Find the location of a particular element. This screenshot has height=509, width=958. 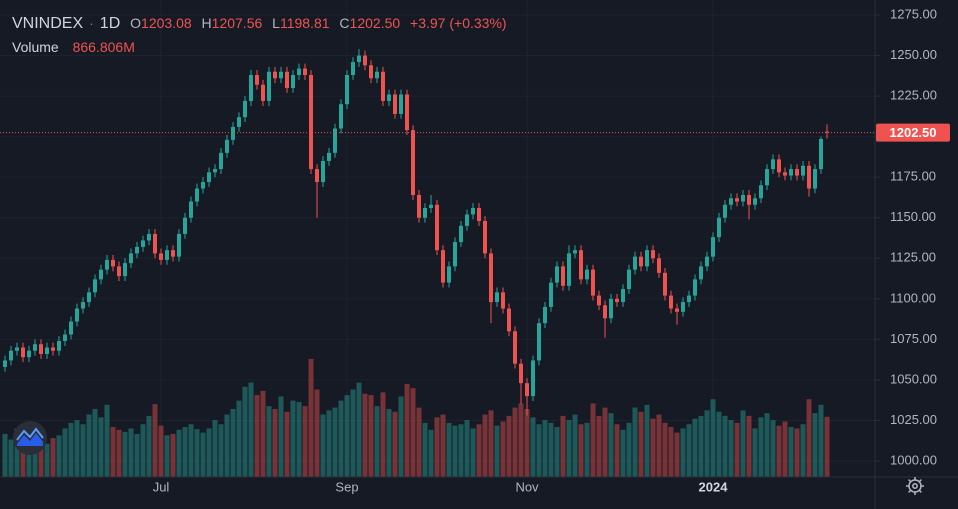

symbol: VNINDEX is located at coordinates (48, 23).